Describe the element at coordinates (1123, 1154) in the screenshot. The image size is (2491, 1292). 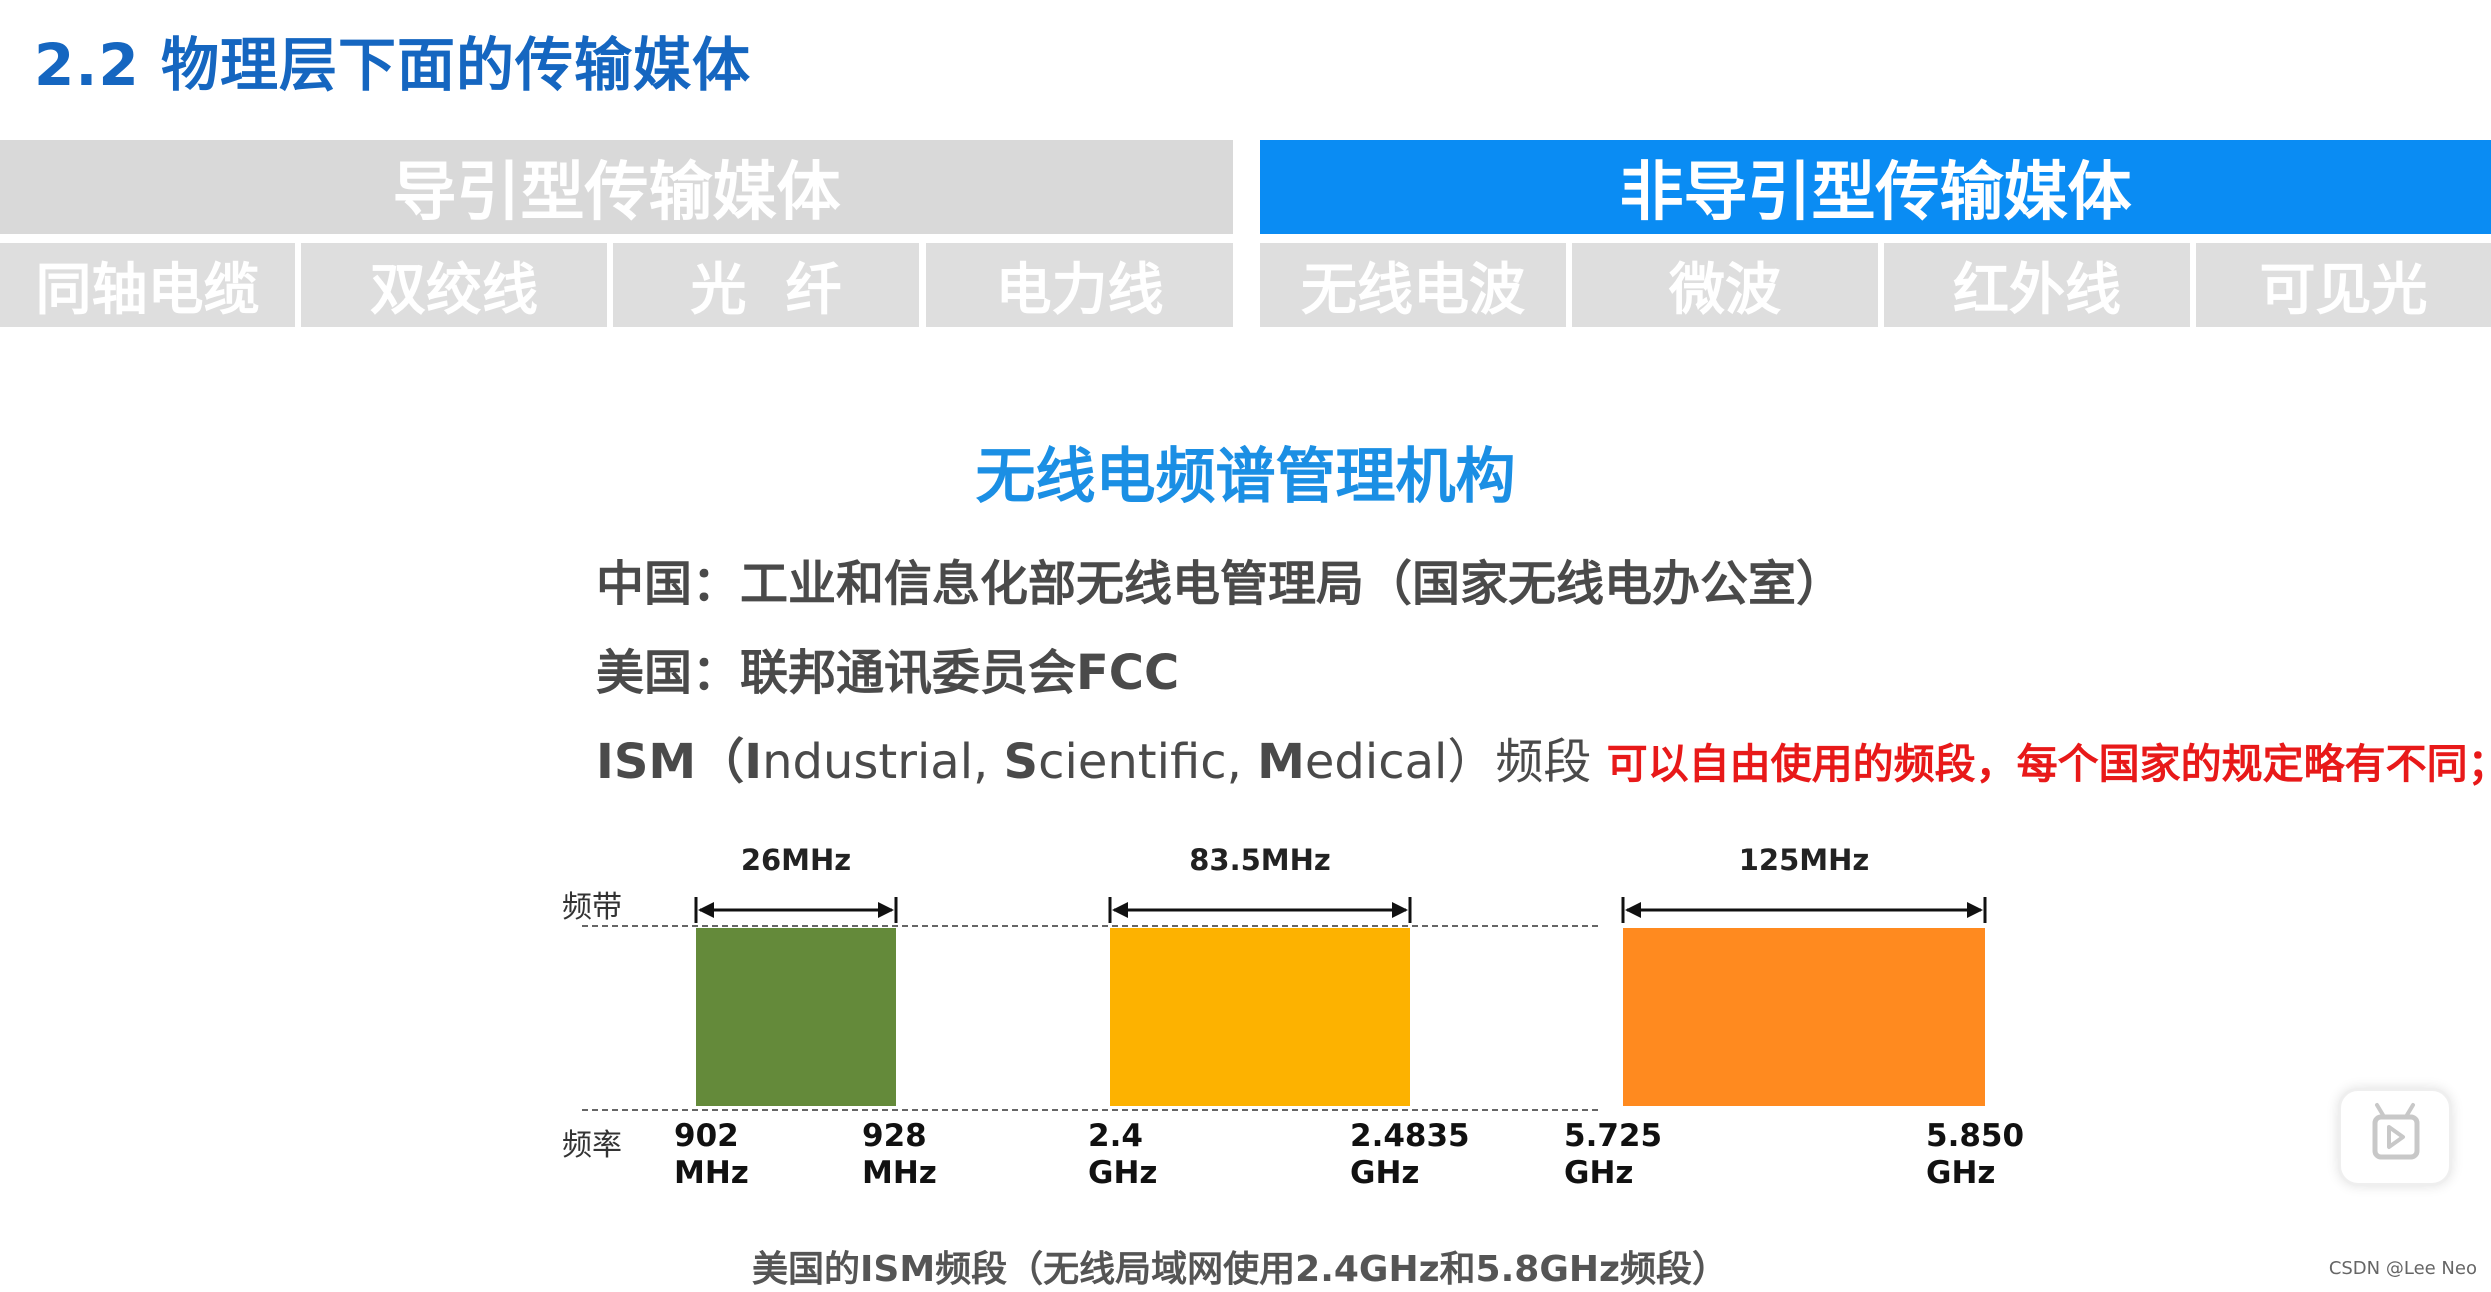
I see `band-low-frequency-label: 2.4 GHz` at that location.